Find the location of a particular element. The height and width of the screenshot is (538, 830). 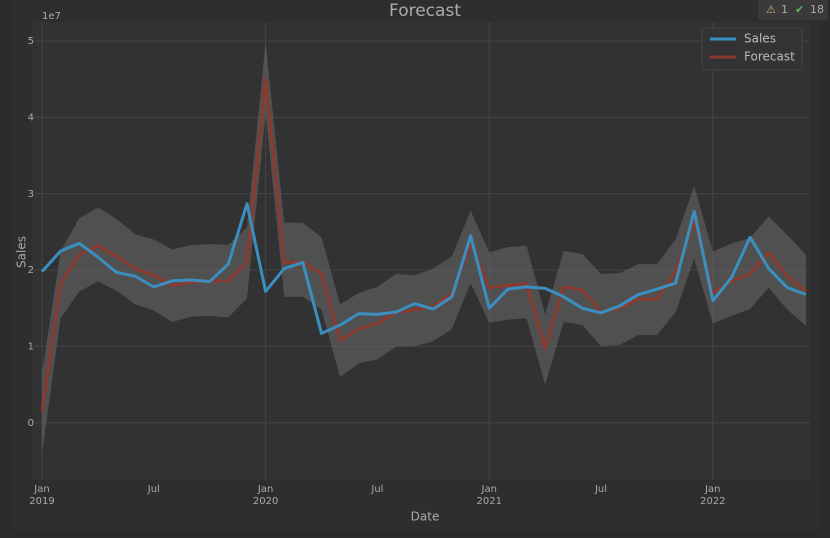

y-tick-label: 2 is located at coordinates (31, 270).